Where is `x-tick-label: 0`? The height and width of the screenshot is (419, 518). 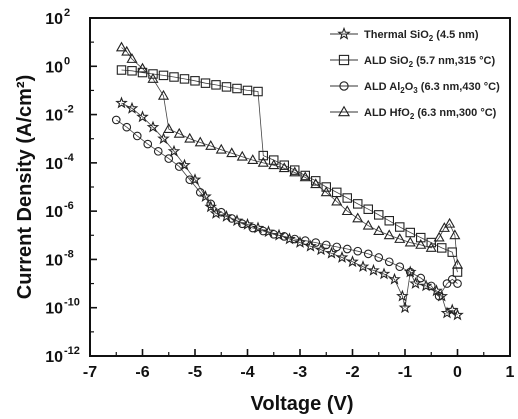 x-tick-label: 0 is located at coordinates (457, 372).